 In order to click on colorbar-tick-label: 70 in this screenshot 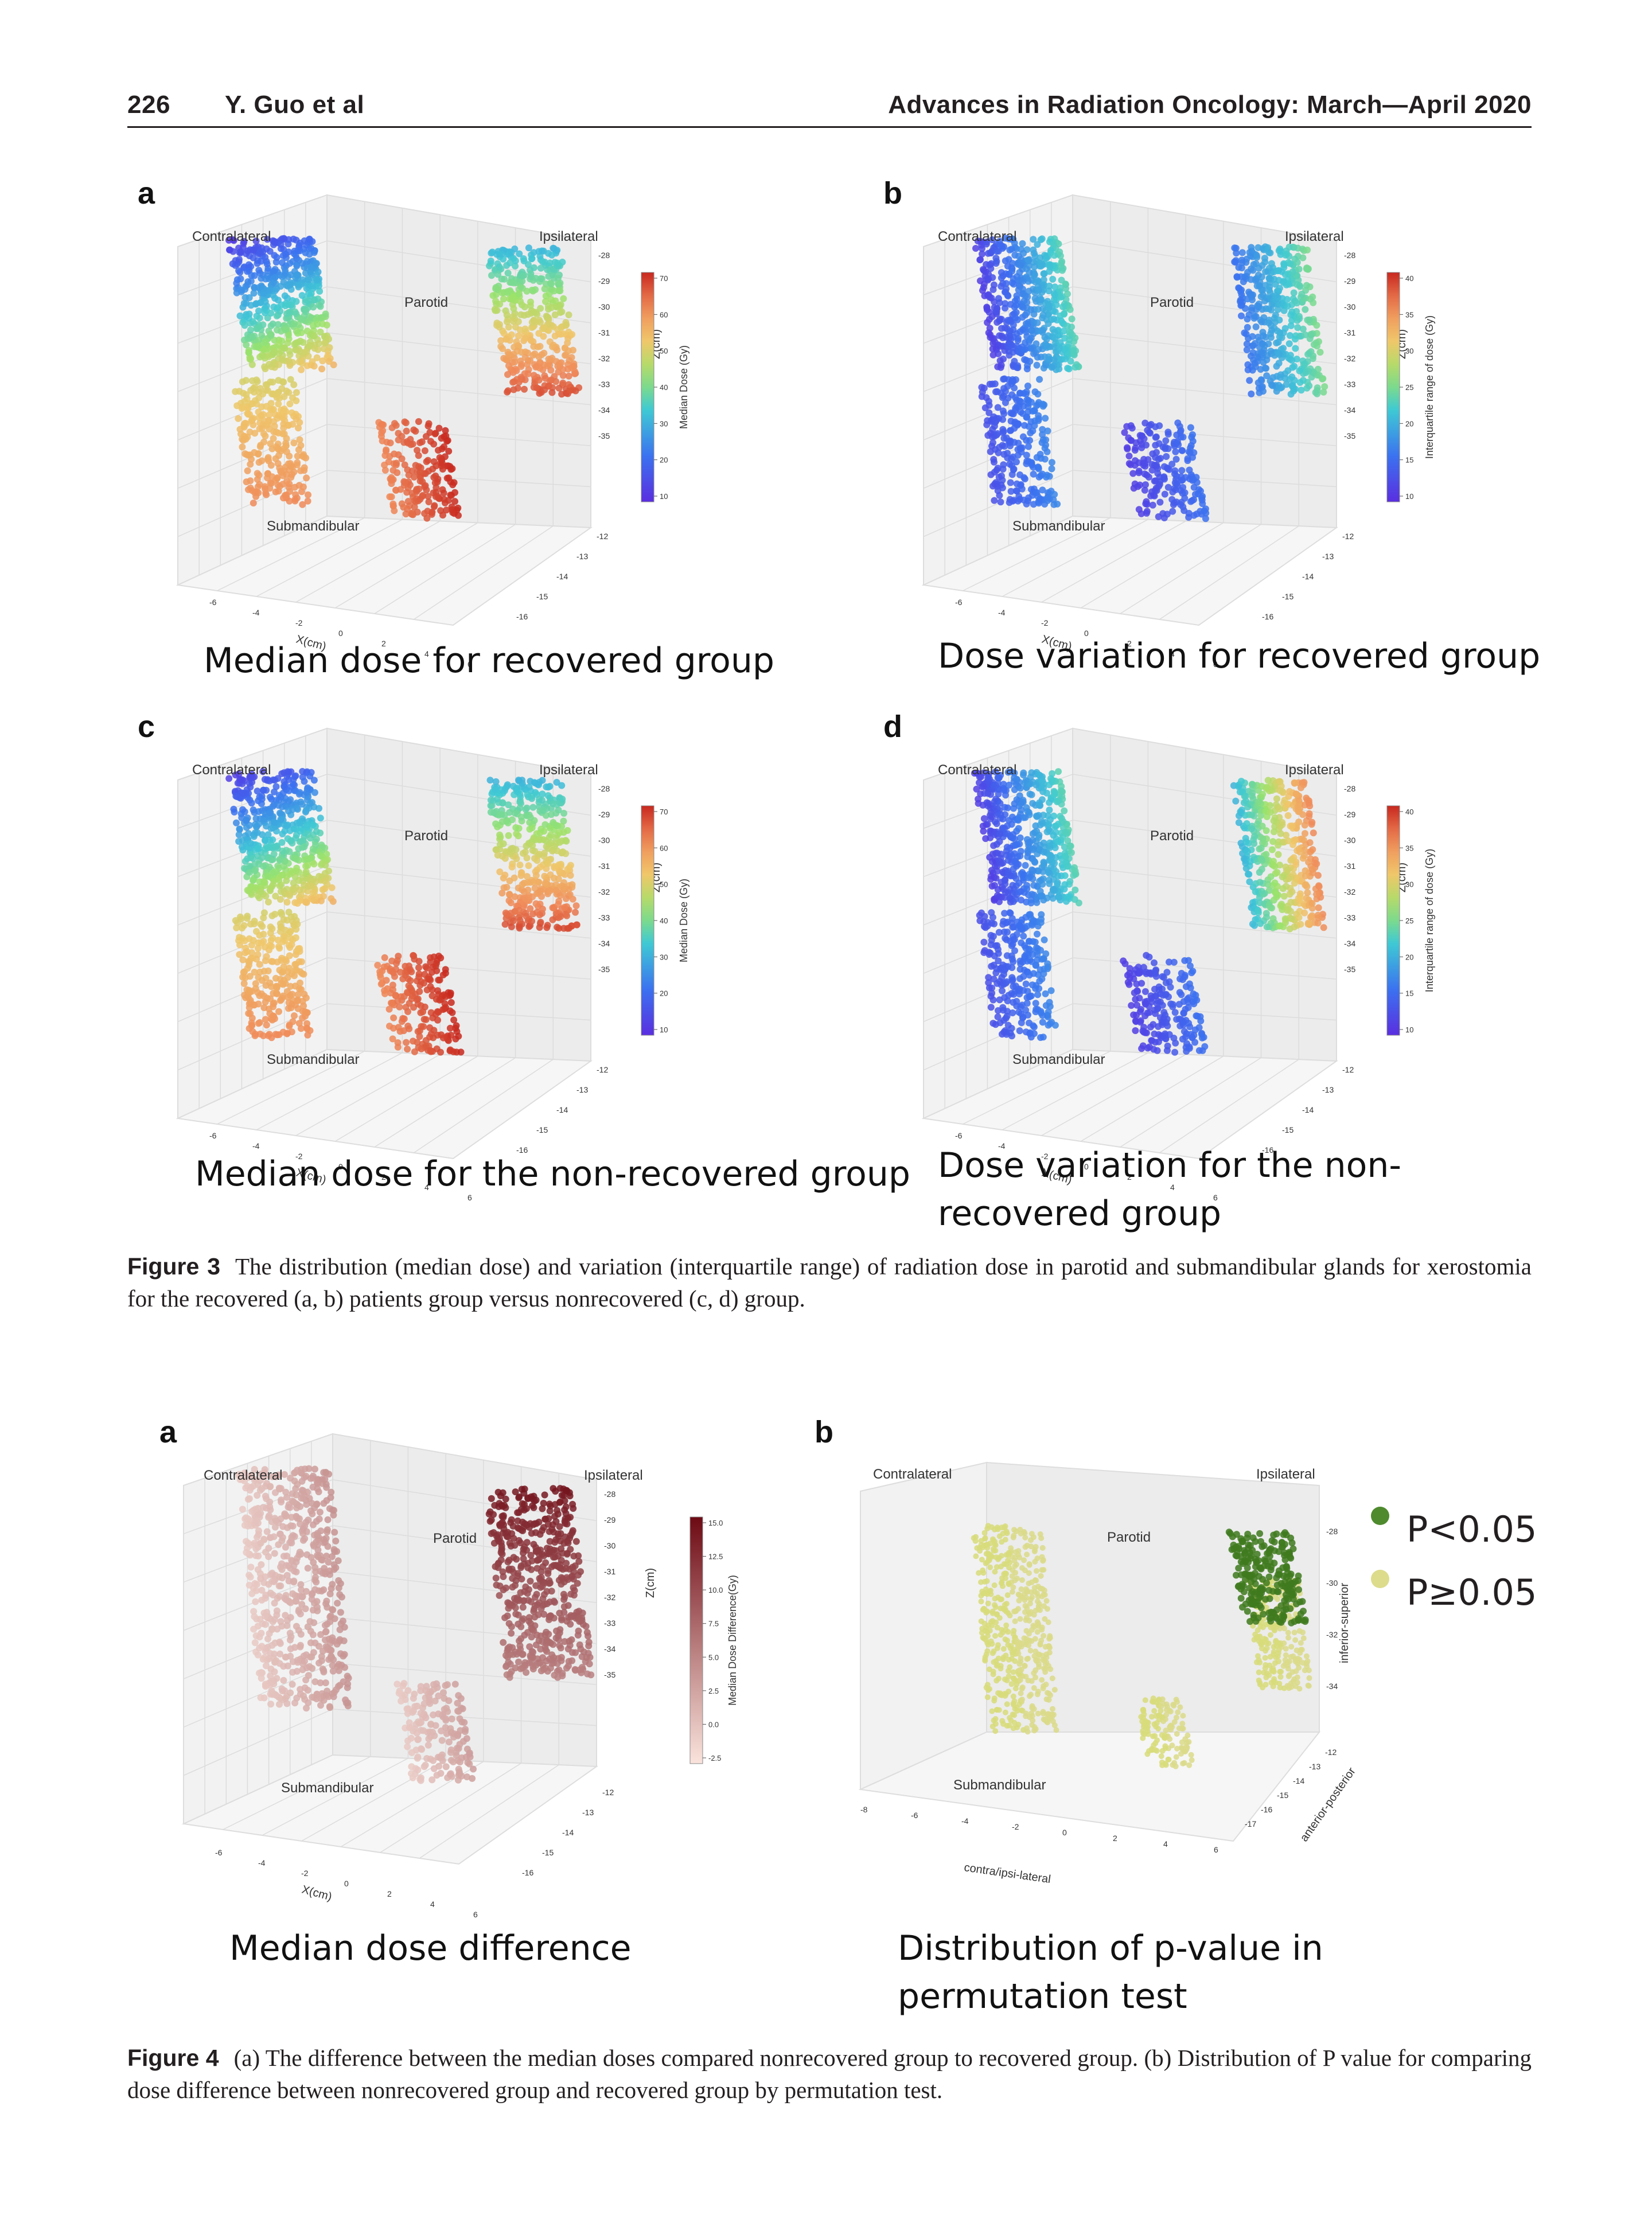, I will do `click(664, 812)`.